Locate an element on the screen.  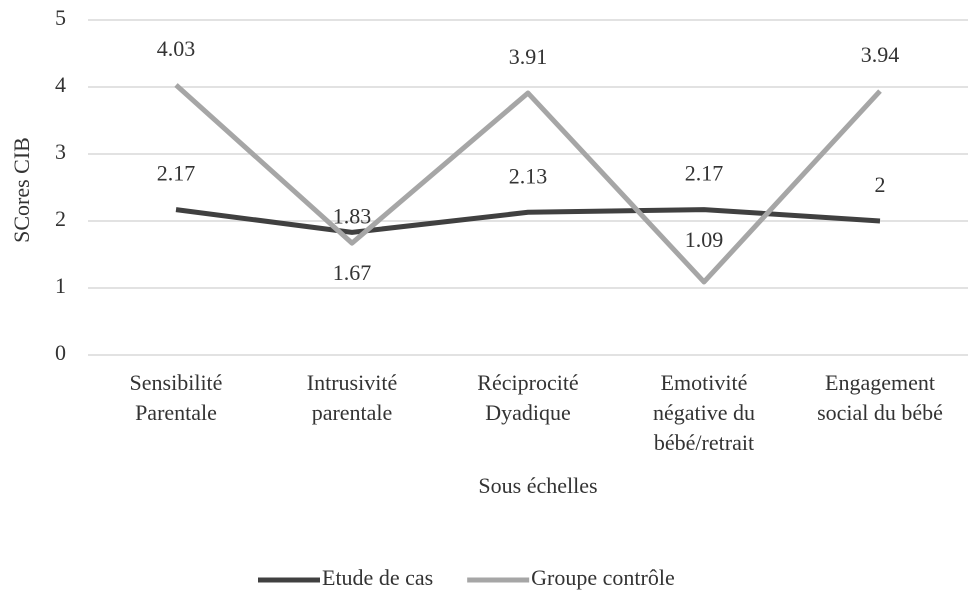
data-label: 2.13 is located at coordinates (528, 175).